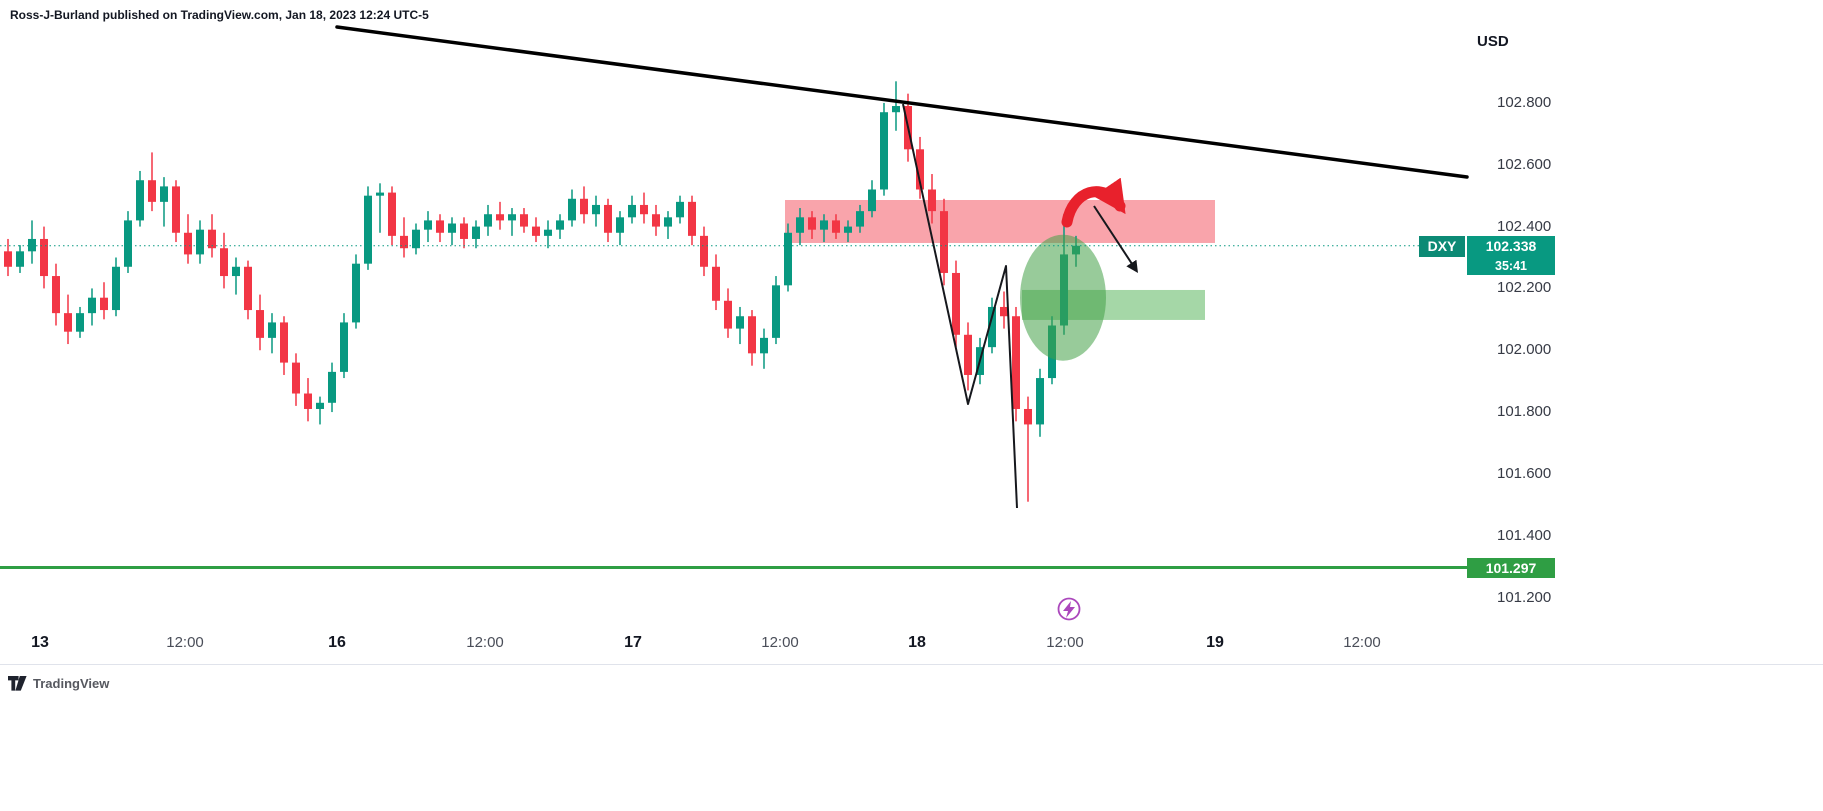 The width and height of the screenshot is (1823, 811). I want to click on projection-zigzag, so click(960, 306).